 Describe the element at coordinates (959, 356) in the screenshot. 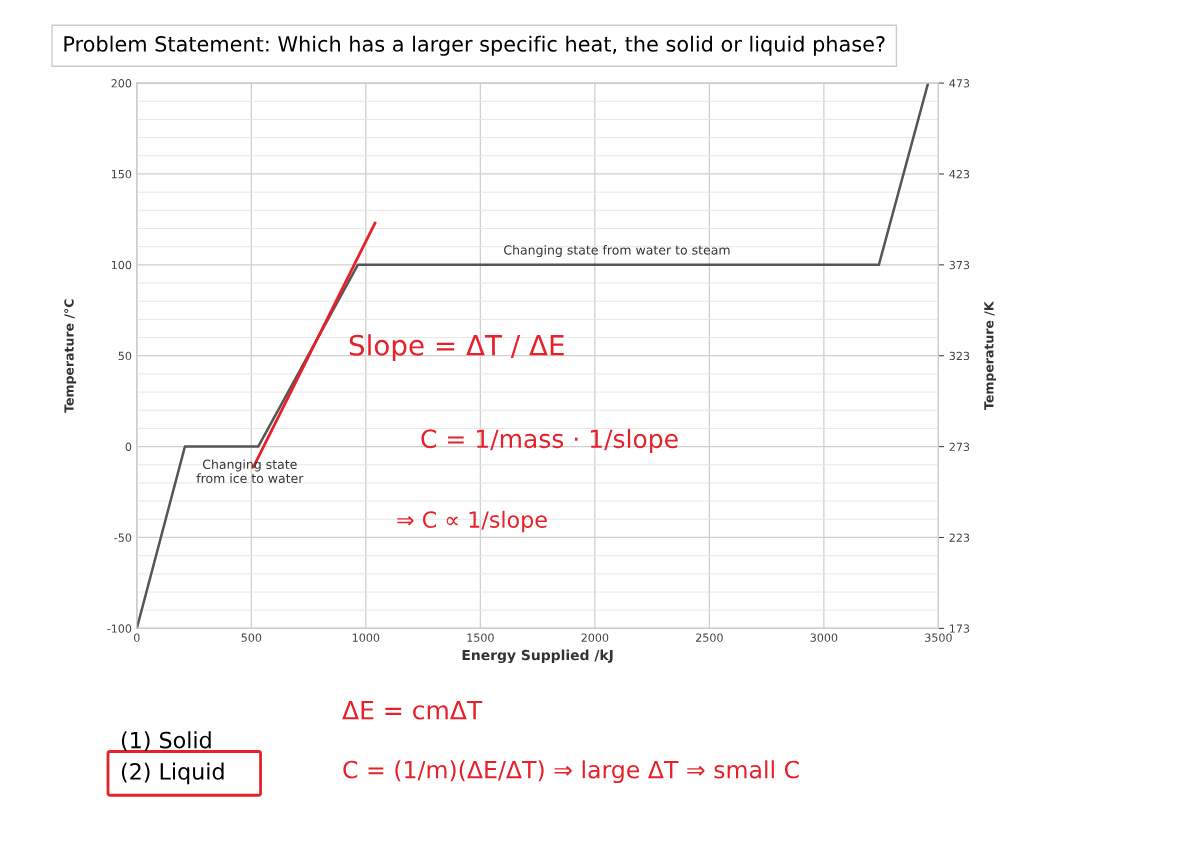

I see `y2-tick-label: 323` at that location.